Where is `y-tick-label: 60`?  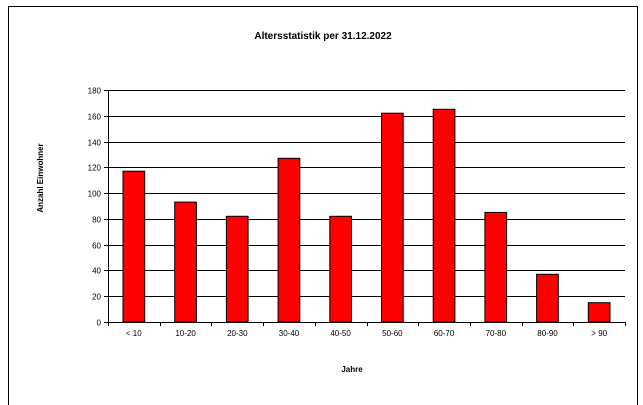 y-tick-label: 60 is located at coordinates (96, 246).